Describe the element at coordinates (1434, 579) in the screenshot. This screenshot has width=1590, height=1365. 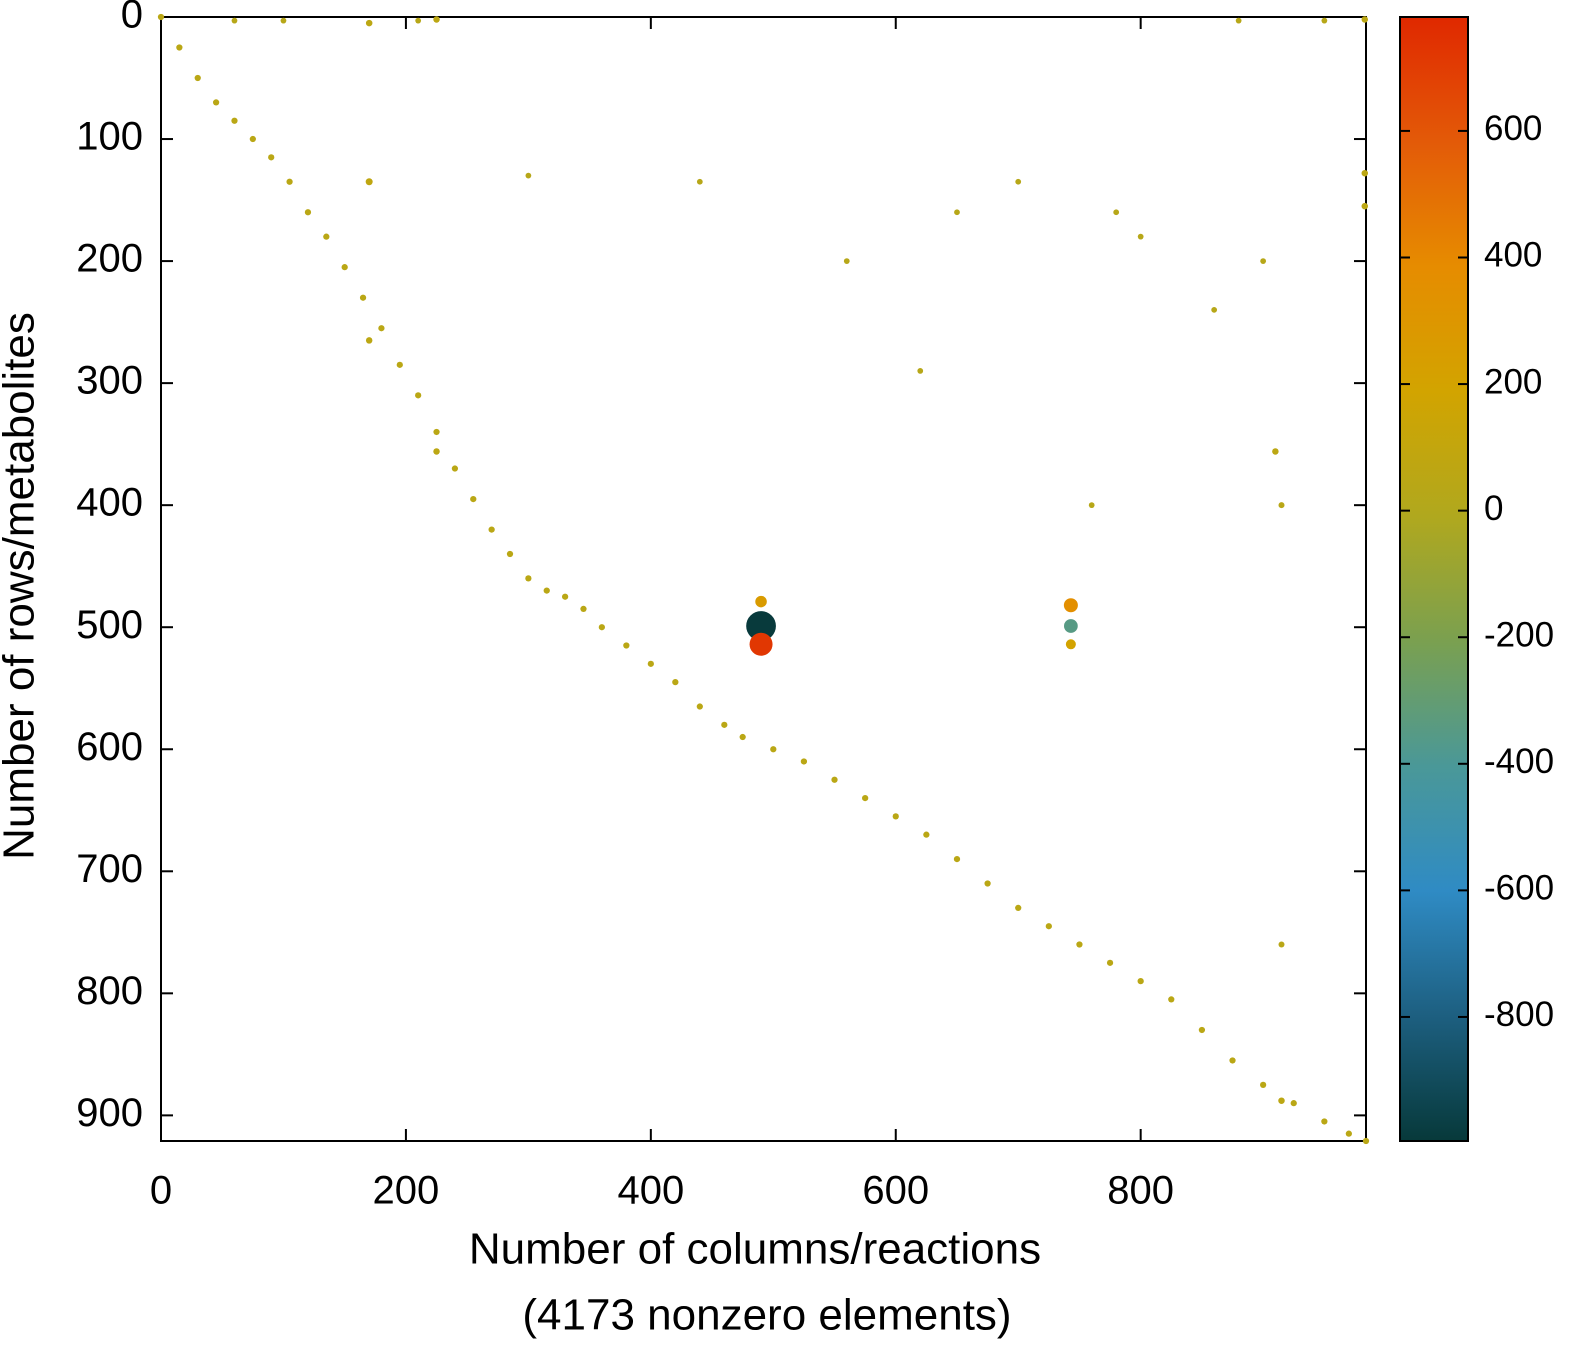
I see `colorbar` at that location.